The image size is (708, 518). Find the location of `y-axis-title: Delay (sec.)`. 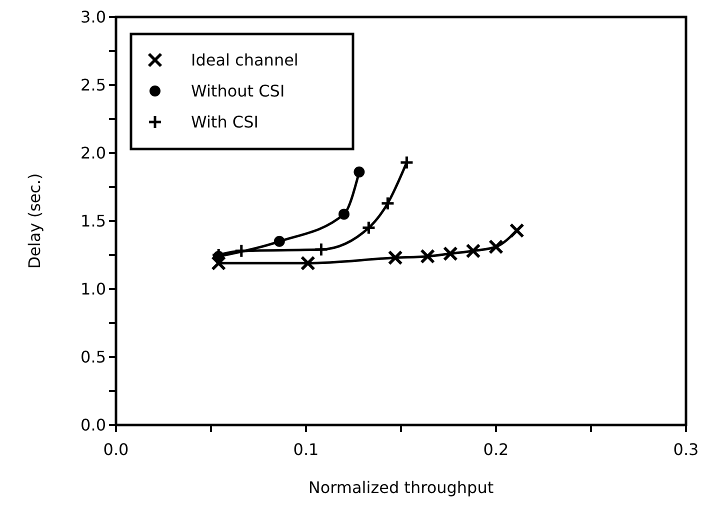

y-axis-title: Delay (sec.) is located at coordinates (34, 221).